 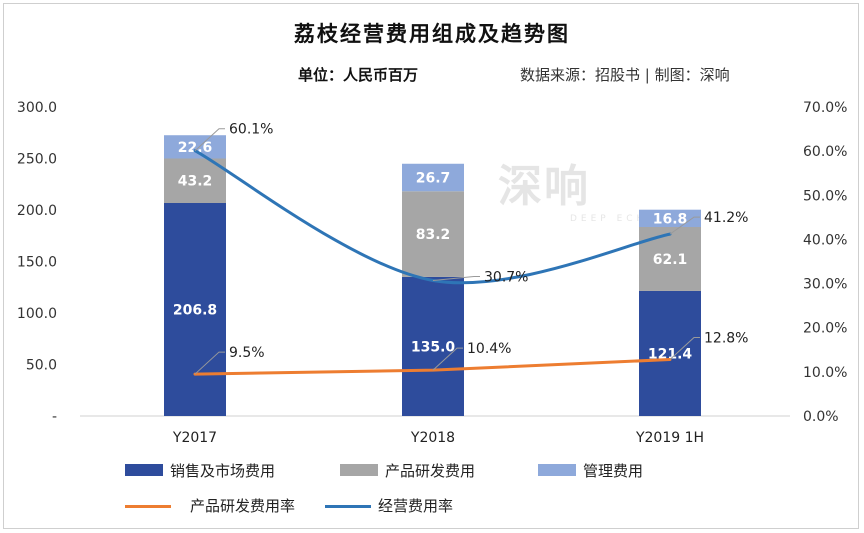 I want to click on data-label-rnd-rate: 9.5%, so click(x=247, y=353).